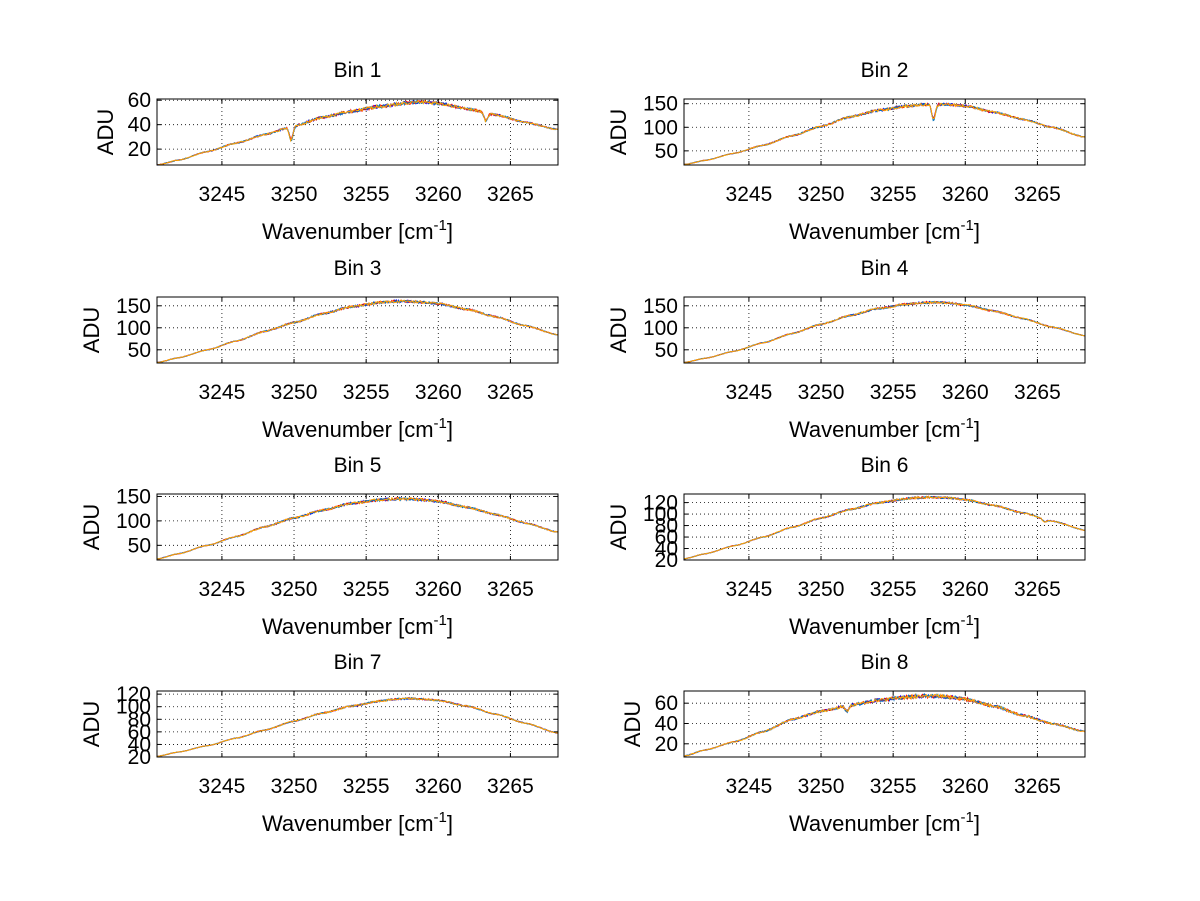 The width and height of the screenshot is (1200, 901). Describe the element at coordinates (660, 503) in the screenshot. I see `y-tick-label: 120` at that location.